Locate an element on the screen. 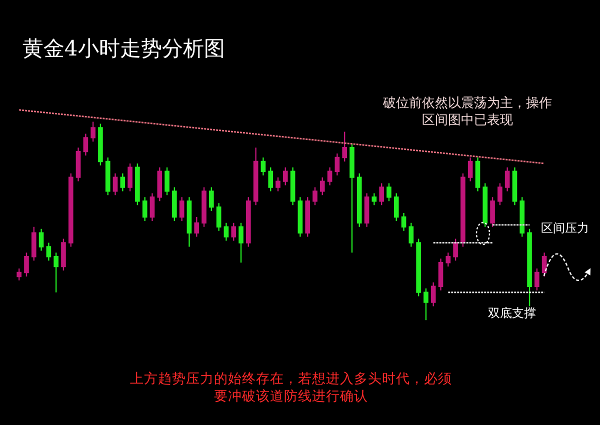 The width and height of the screenshot is (600, 425). annotation: 区间压力 is located at coordinates (565, 228).